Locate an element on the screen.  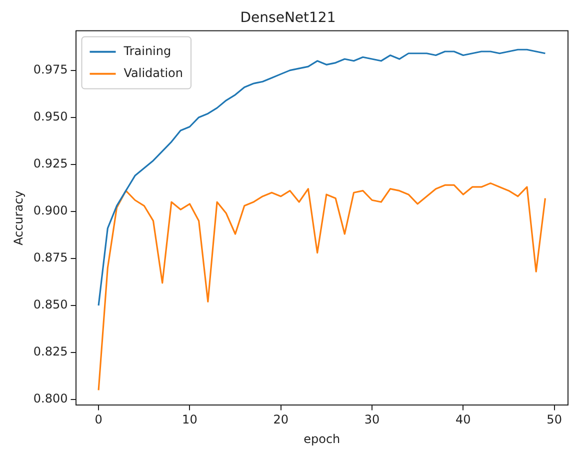
x-tick-label: 50 is located at coordinates (554, 419).